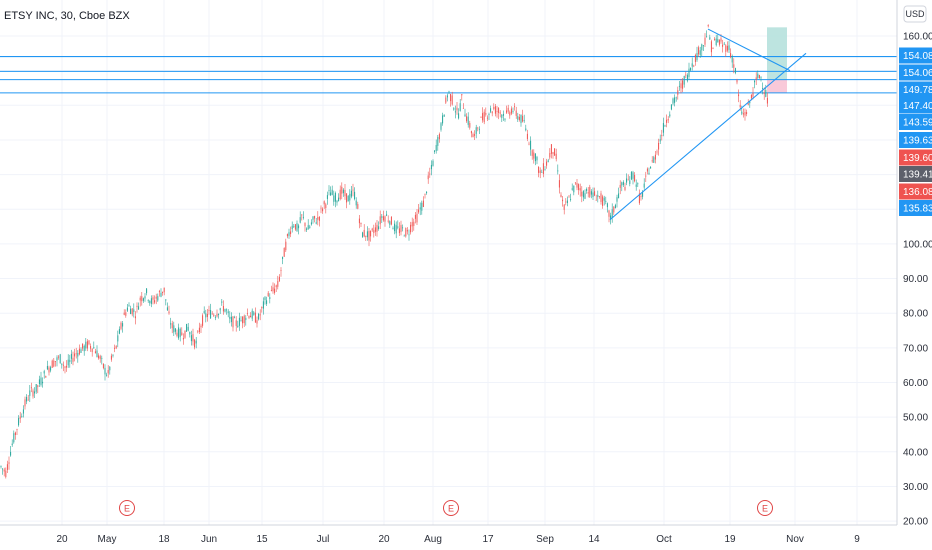  I want to click on loss-zone, so click(777, 86).